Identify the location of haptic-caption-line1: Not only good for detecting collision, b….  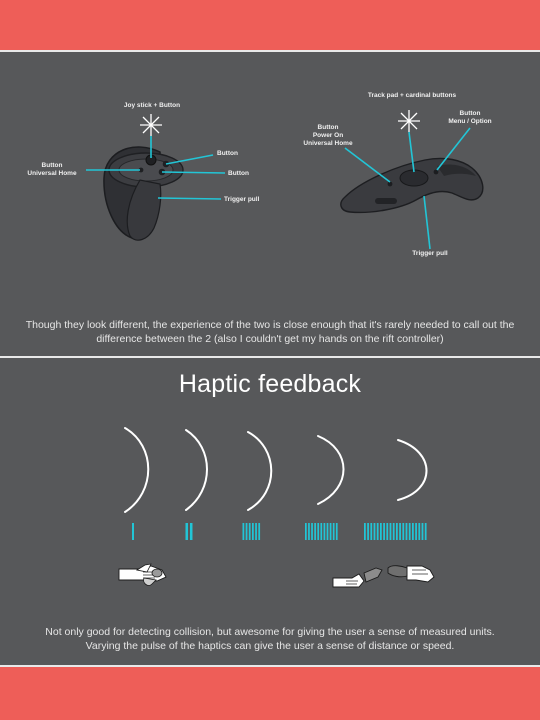
(270, 632).